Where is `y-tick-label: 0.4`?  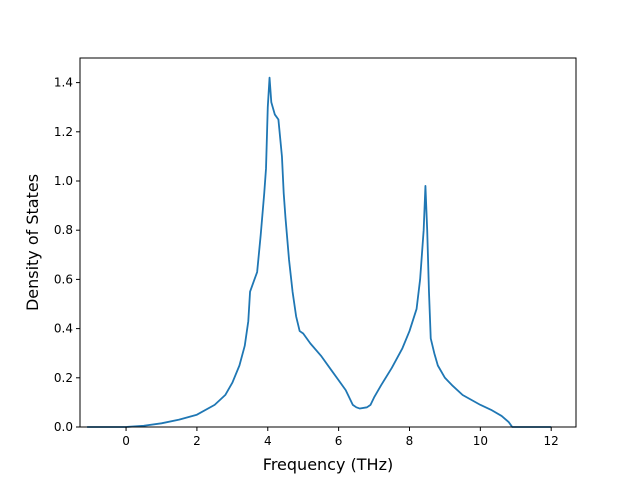
y-tick-label: 0.4 is located at coordinates (63, 329).